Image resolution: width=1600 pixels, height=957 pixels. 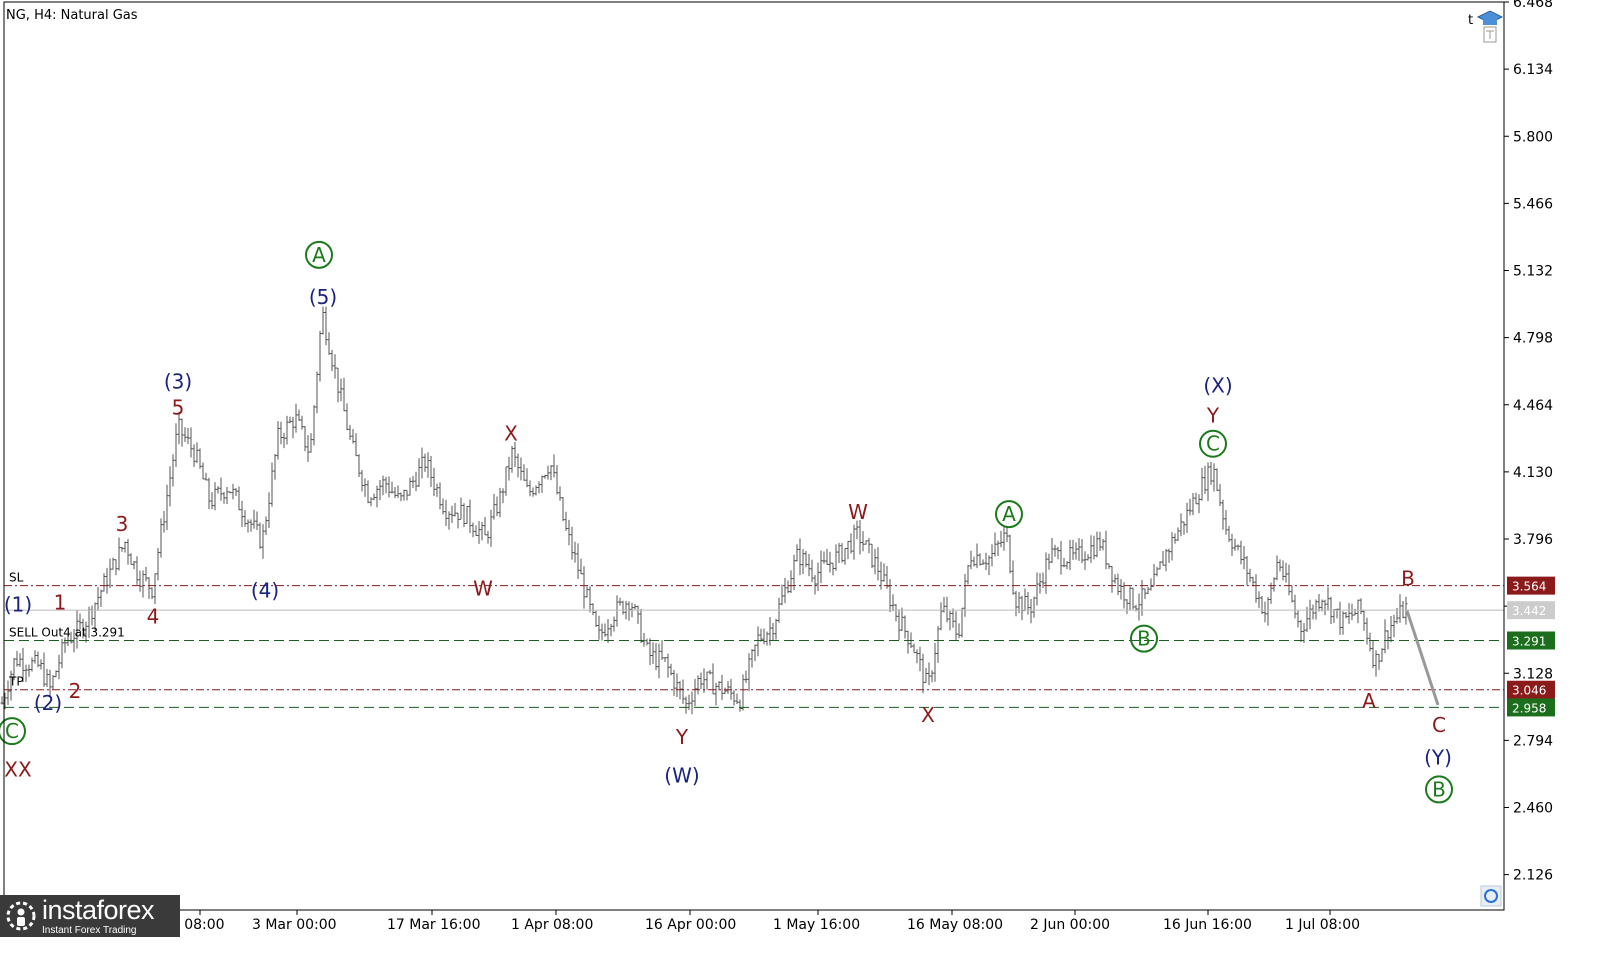 I want to click on graduation-cap-icon, so click(x=1490, y=17).